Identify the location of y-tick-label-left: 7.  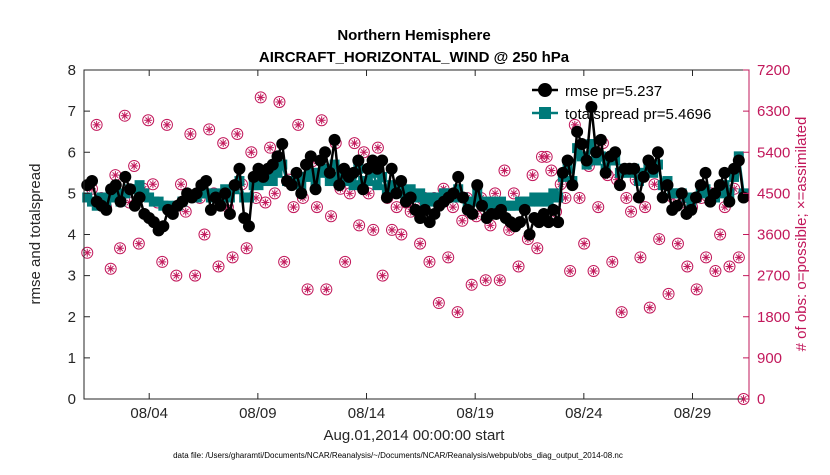
(72, 111).